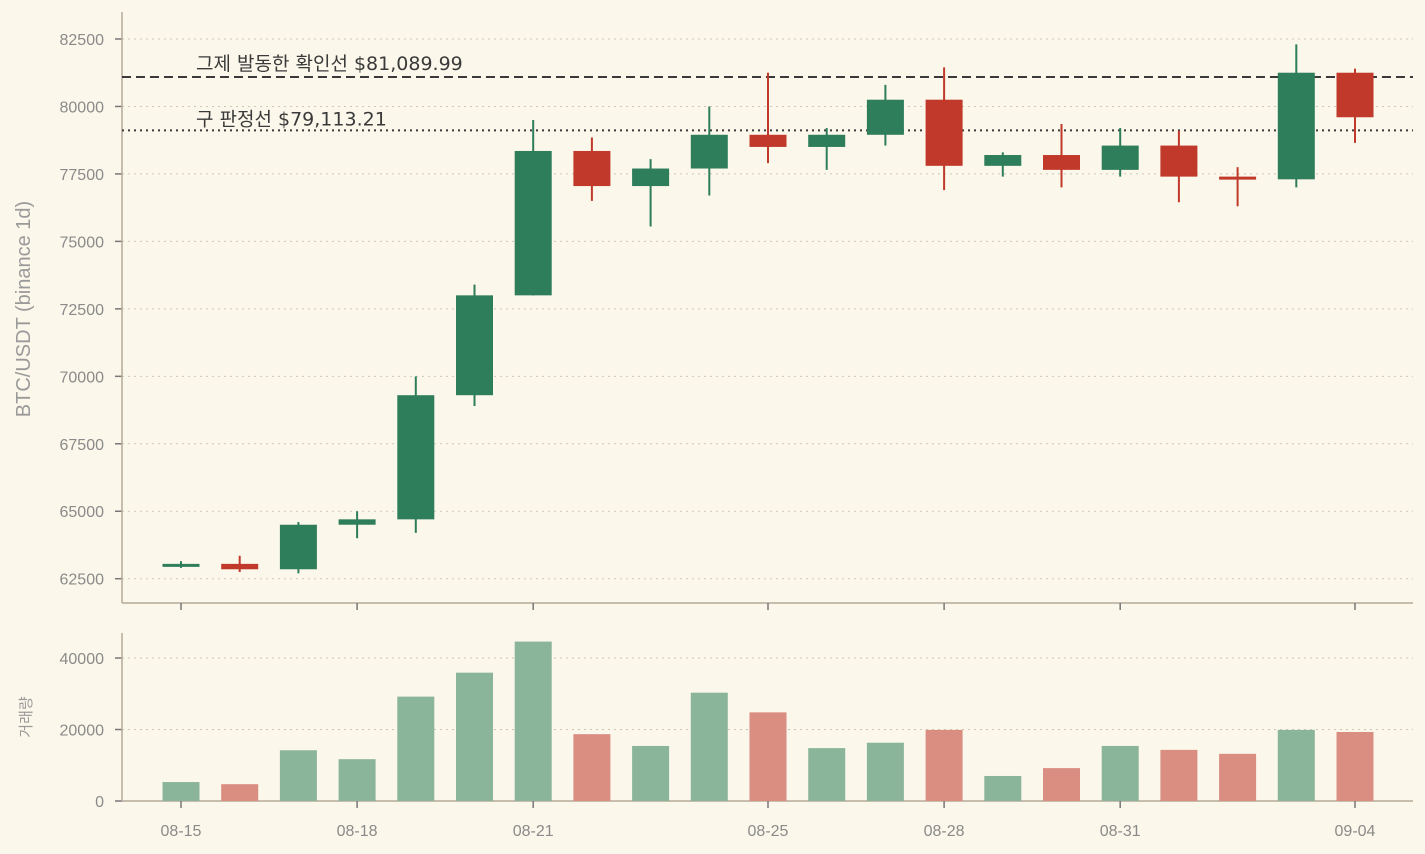 The width and height of the screenshot is (1425, 854). What do you see at coordinates (1355, 831) in the screenshot?
I see `x-tick-label: 09-04` at bounding box center [1355, 831].